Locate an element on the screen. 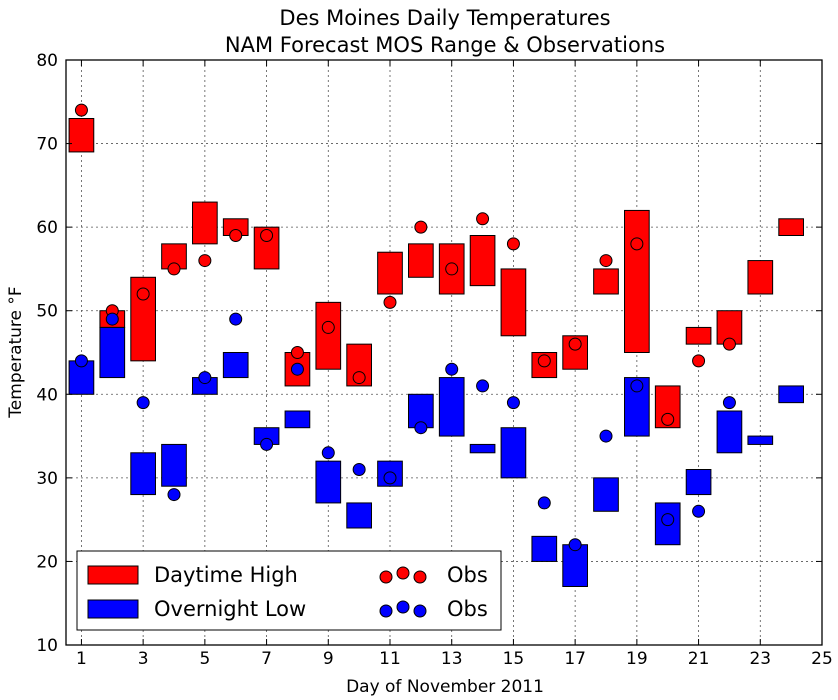 This screenshot has height=700, width=838. y-tick-label: 40 is located at coordinates (47, 395).